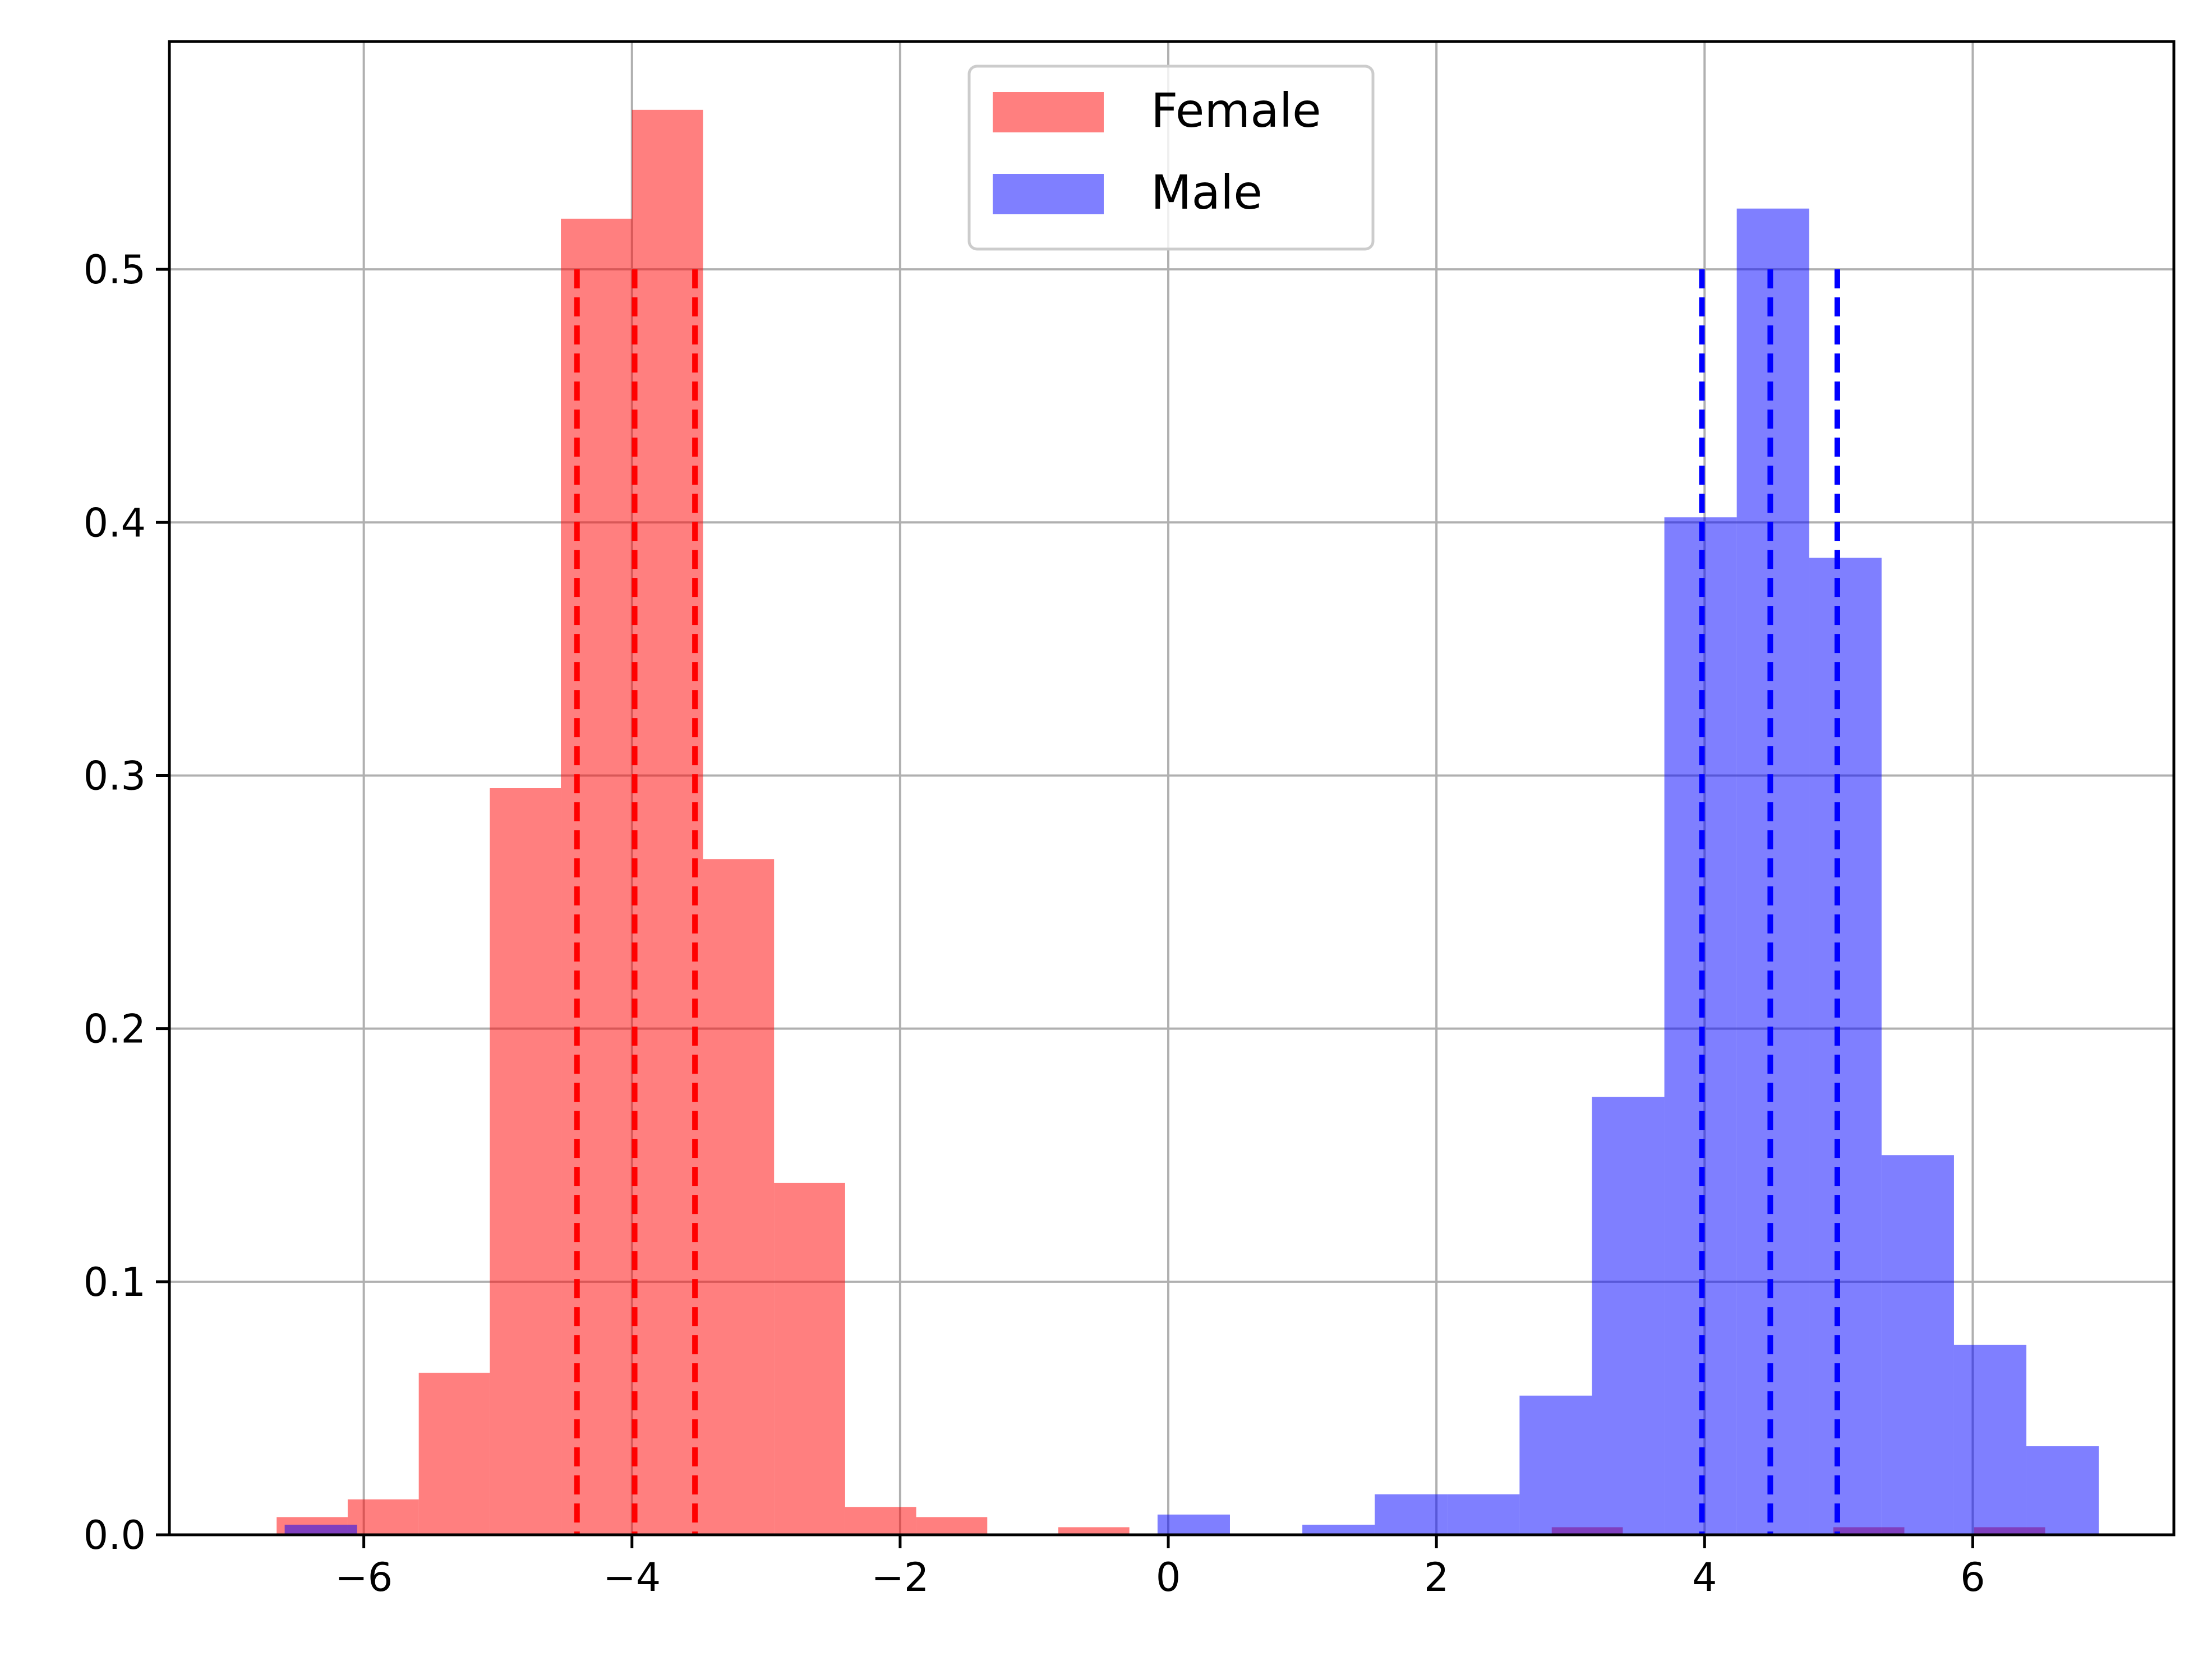 The width and height of the screenshot is (2212, 1670). I want to click on y-tick-label: 0.0, so click(115, 1535).